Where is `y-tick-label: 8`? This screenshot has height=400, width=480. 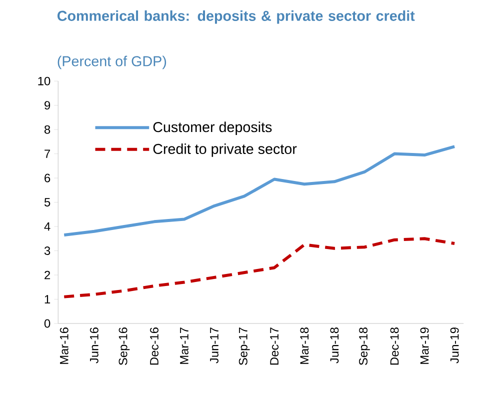 y-tick-label: 8 is located at coordinates (47, 129).